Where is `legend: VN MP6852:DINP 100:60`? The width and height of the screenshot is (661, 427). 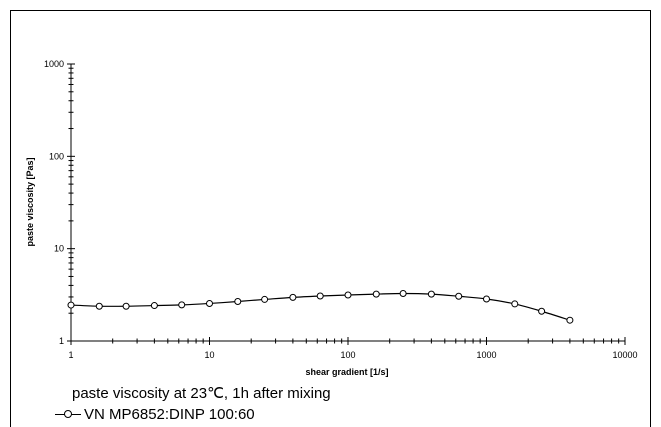 legend: VN MP6852:DINP 100:60 is located at coordinates (155, 414).